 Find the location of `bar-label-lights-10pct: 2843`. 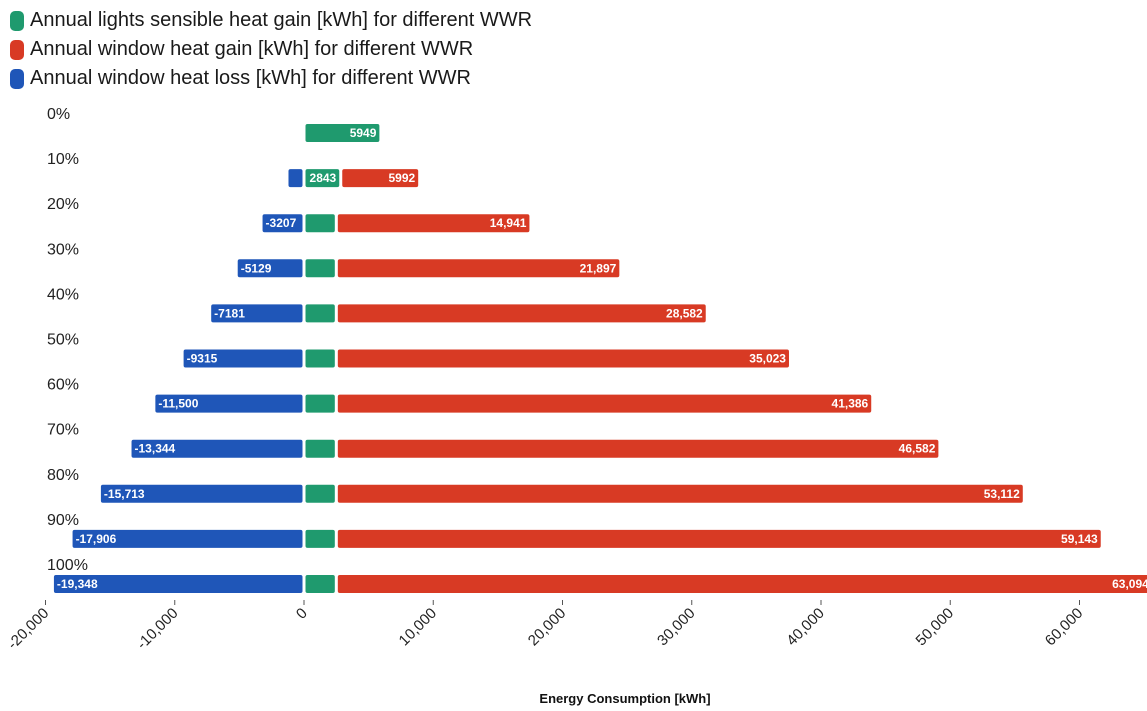

bar-label-lights-10pct: 2843 is located at coordinates (323, 178).